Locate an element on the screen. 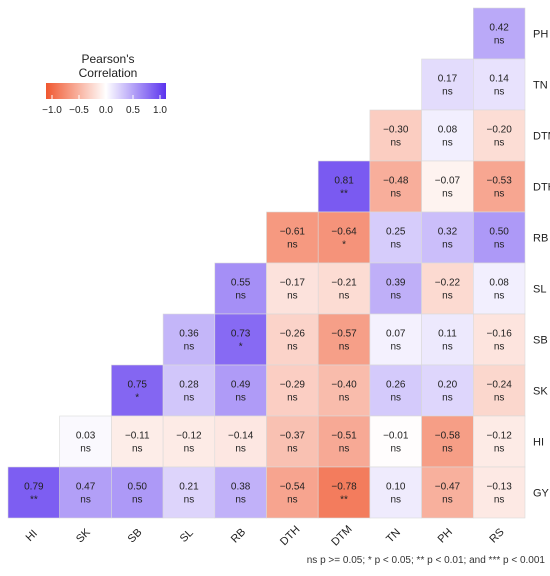 This screenshot has height=576, width=550. y-axis-tick-label: TN is located at coordinates (540, 86).